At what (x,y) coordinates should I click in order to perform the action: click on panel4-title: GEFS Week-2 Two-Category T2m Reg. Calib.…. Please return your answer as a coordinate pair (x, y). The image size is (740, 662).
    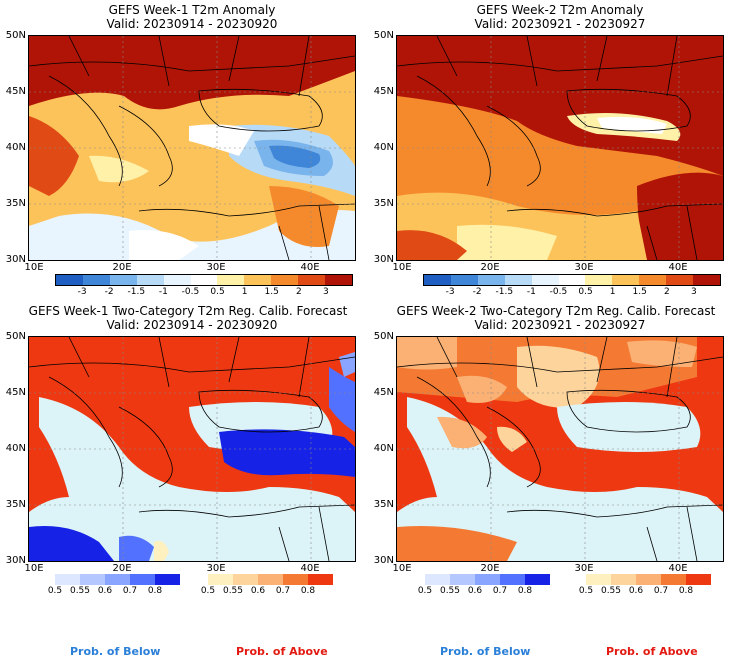
    Looking at the image, I should click on (556, 311).